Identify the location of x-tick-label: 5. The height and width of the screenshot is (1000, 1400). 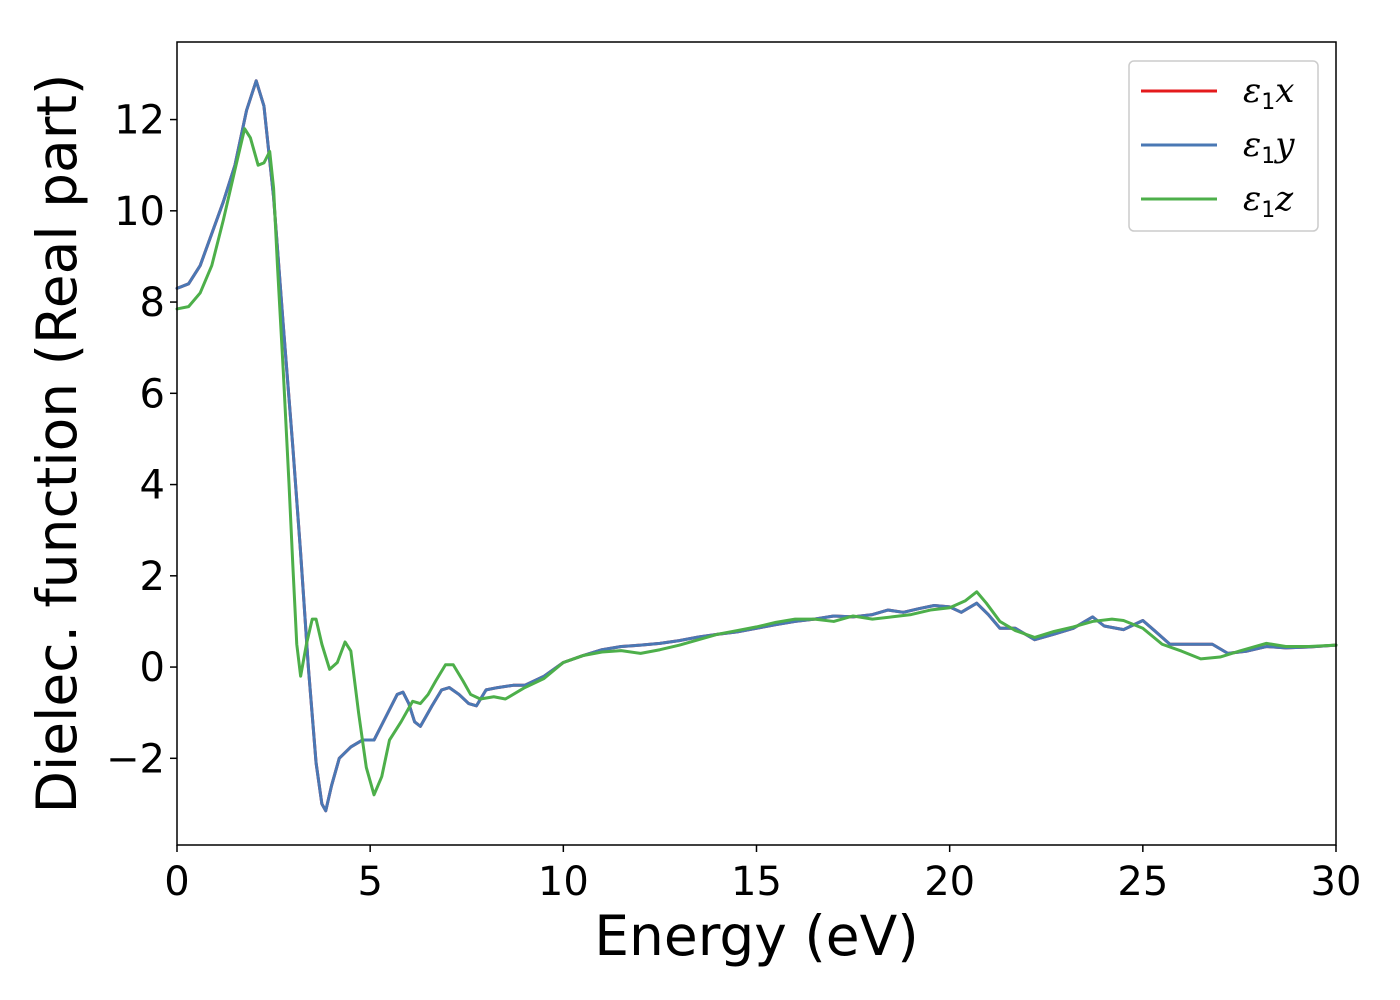
(369, 882).